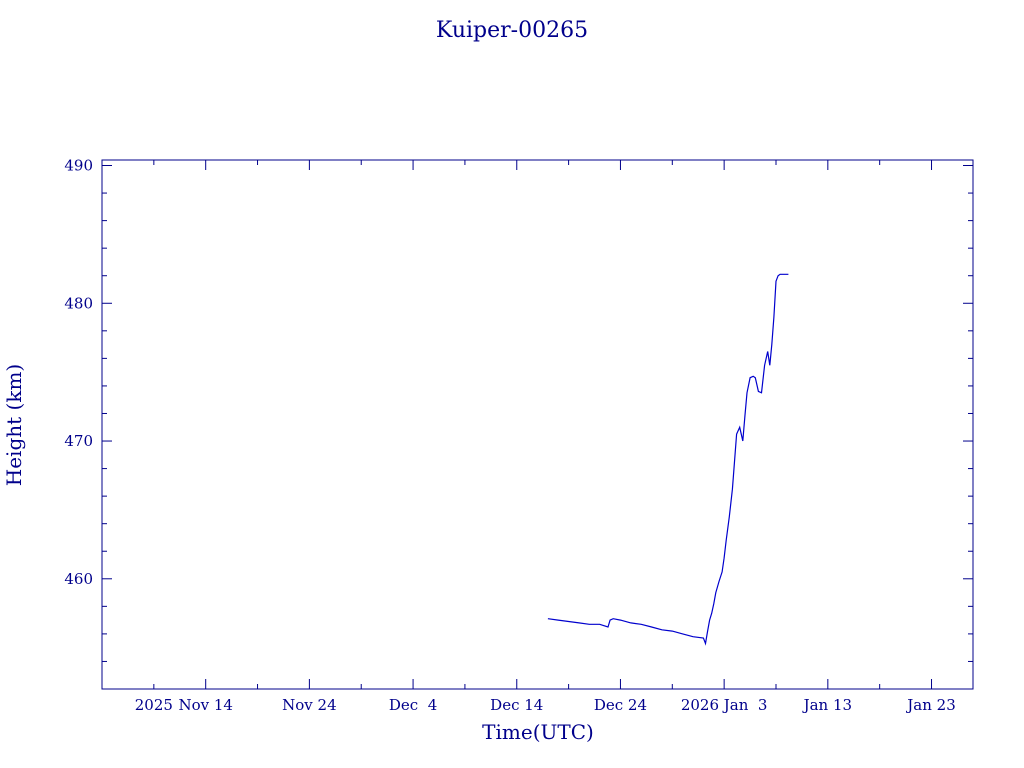 This screenshot has height=768, width=1024. I want to click on x-axis-label: Time(UTC), so click(538, 732).